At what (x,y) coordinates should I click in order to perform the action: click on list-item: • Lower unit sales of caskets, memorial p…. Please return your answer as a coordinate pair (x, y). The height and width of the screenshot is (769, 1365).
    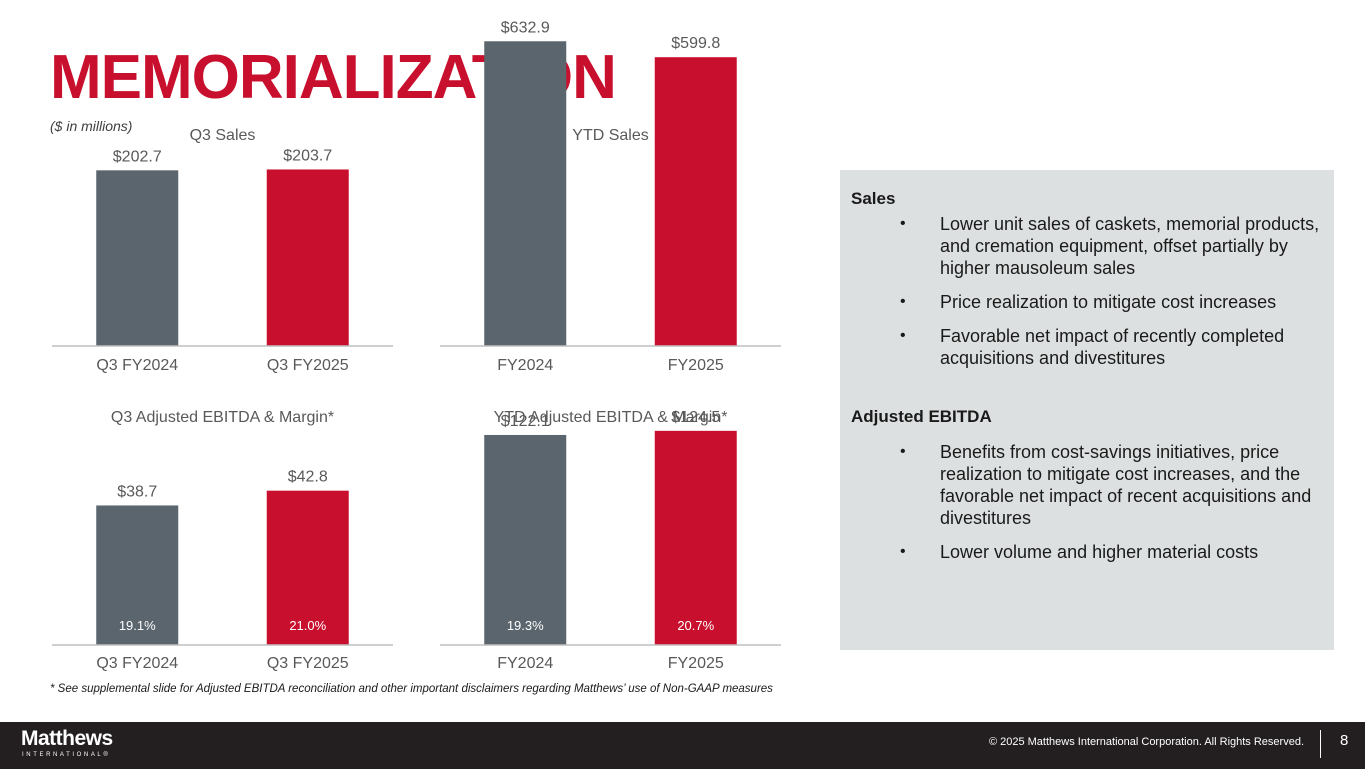
    Looking at the image, I should click on (1087, 246).